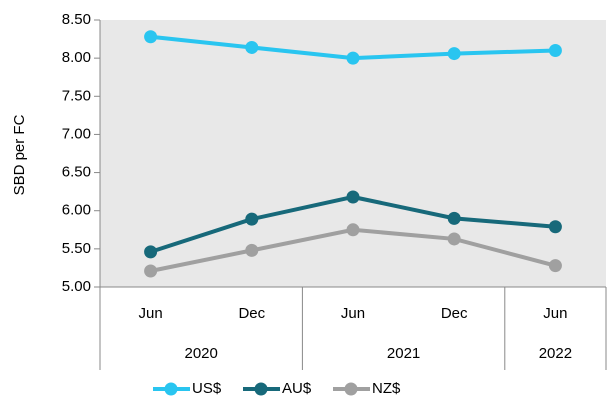 Image resolution: width=608 pixels, height=401 pixels. Describe the element at coordinates (76, 172) in the screenshot. I see `y-tick-label: 6.50` at that location.